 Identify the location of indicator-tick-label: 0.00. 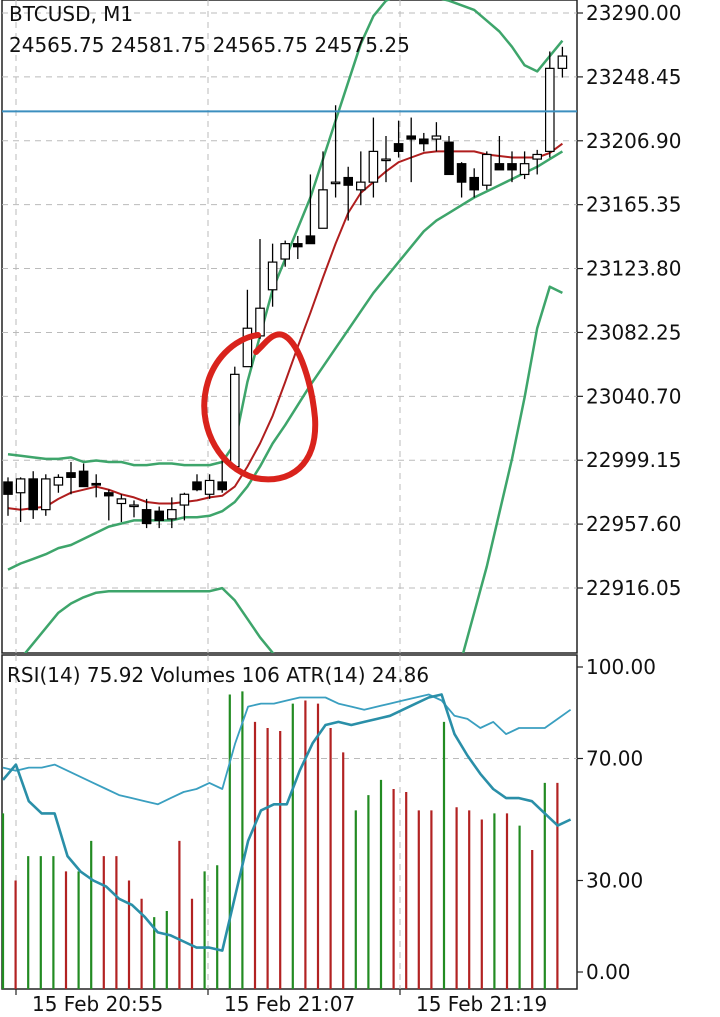
(608, 972).